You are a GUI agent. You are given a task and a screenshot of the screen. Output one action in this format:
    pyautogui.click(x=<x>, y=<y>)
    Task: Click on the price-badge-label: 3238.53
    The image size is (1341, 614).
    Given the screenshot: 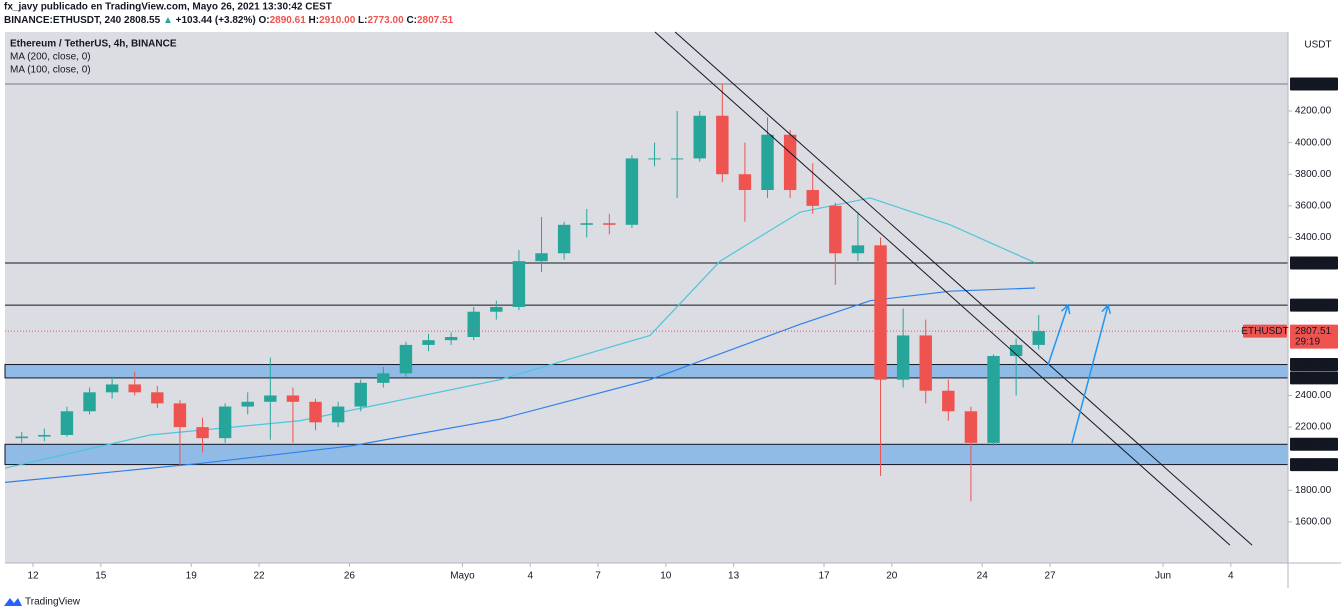 What is the action you would take?
    pyautogui.click(x=1313, y=263)
    